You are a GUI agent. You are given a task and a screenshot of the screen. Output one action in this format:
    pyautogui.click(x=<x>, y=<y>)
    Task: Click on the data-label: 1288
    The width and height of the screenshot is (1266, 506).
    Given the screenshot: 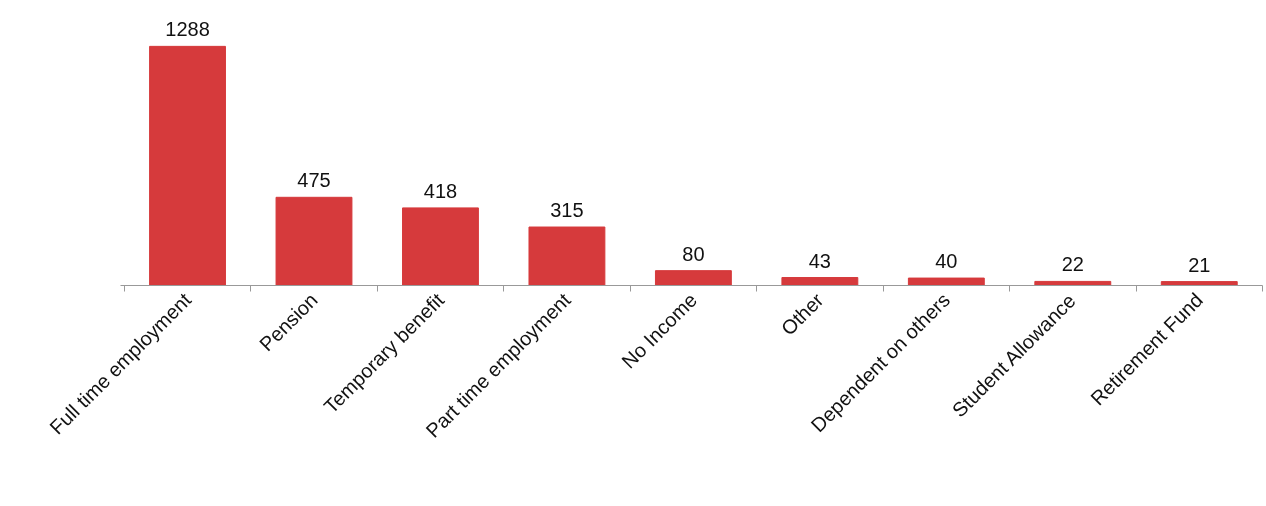 What is the action you would take?
    pyautogui.click(x=187, y=29)
    